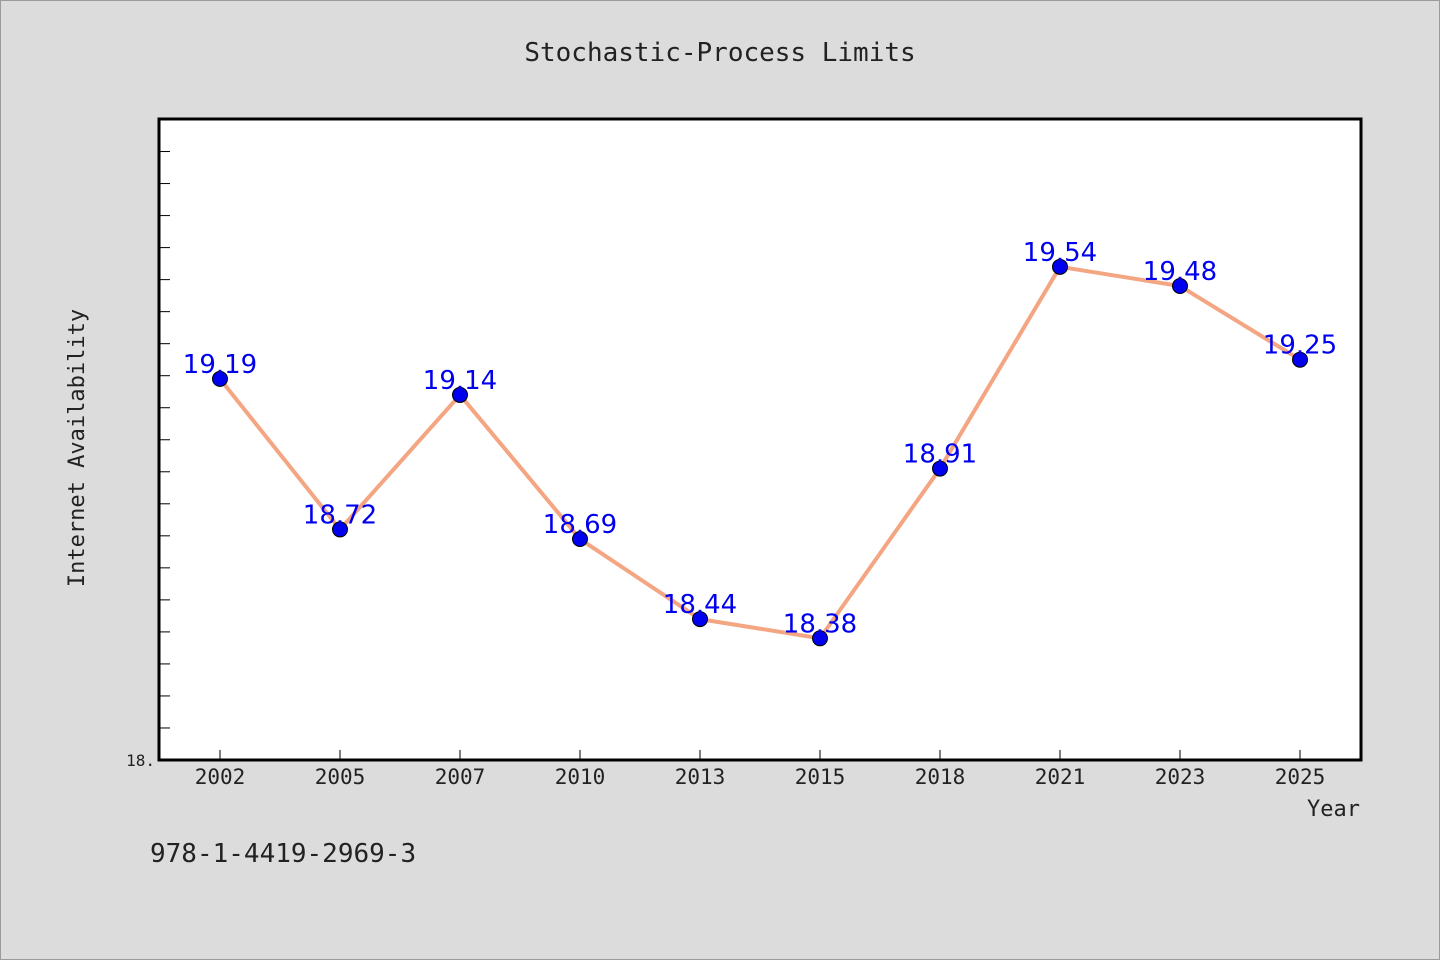  I want to click on y-tick-label: 18., so click(140, 760).